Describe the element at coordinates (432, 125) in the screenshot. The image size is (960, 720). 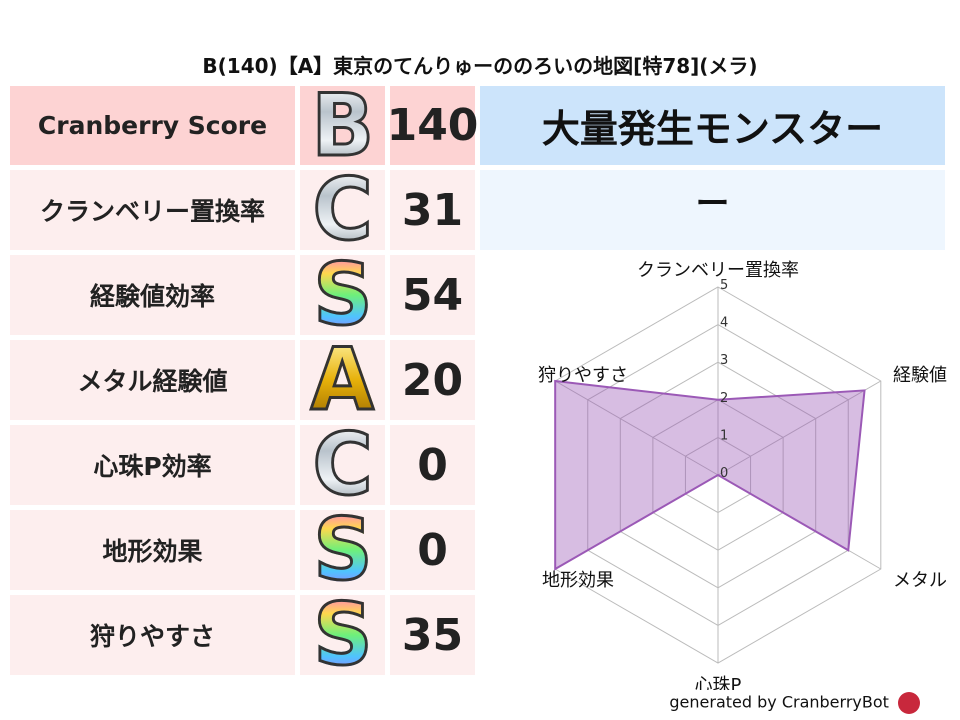
I see `row-score: 140` at that location.